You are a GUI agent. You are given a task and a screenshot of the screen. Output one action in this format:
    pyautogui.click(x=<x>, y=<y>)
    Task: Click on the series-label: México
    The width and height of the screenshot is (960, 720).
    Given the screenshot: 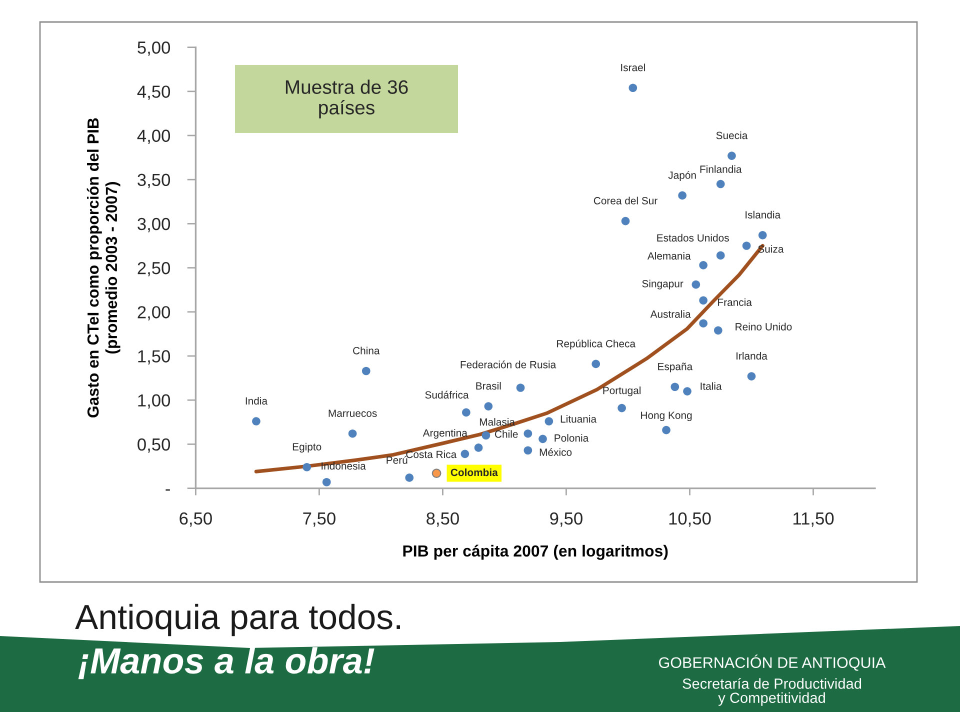 What is the action you would take?
    pyautogui.click(x=556, y=452)
    